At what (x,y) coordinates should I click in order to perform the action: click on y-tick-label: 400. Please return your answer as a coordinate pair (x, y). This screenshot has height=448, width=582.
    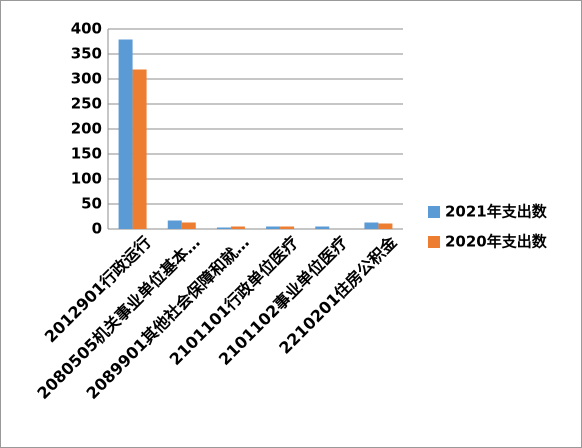
    Looking at the image, I should click on (86, 29).